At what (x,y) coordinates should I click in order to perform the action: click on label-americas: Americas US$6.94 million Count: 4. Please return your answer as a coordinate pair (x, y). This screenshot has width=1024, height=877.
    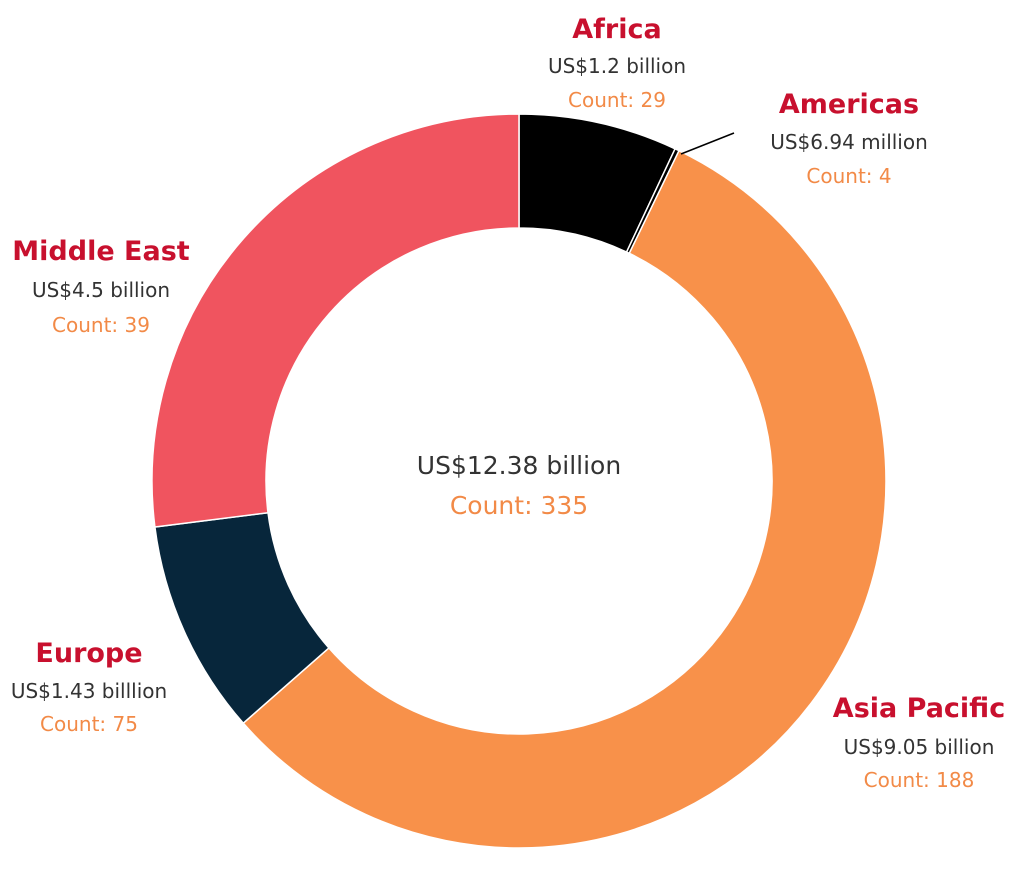
    Looking at the image, I should click on (849, 138).